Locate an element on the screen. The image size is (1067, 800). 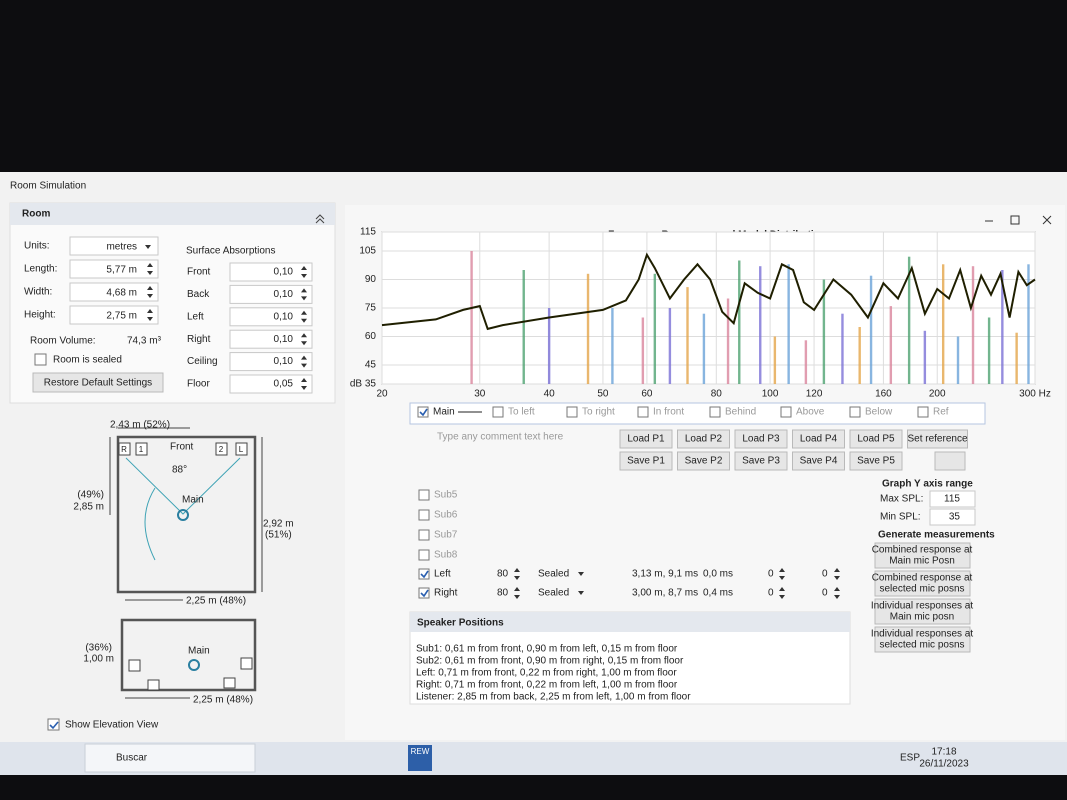
button-label: Save P2 is located at coordinates (704, 461).